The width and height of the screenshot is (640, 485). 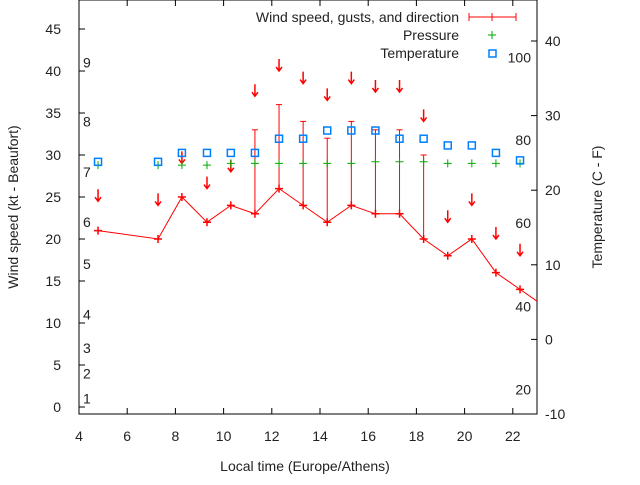 I want to click on fahrenheit-label: 20, so click(x=523, y=389).